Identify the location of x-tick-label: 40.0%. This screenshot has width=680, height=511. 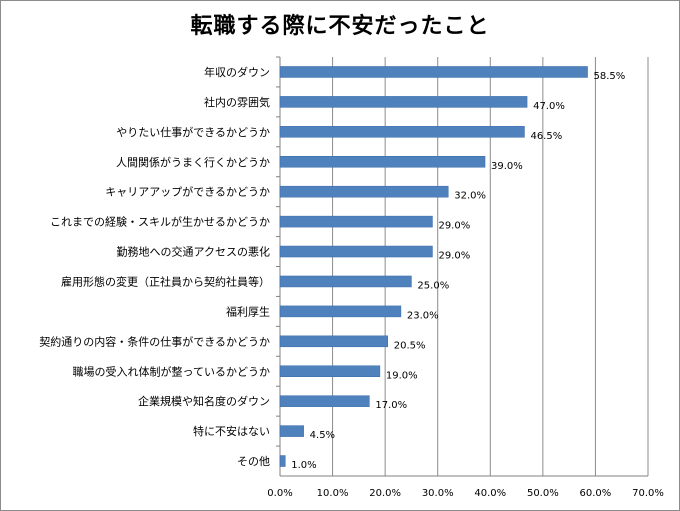
(490, 493).